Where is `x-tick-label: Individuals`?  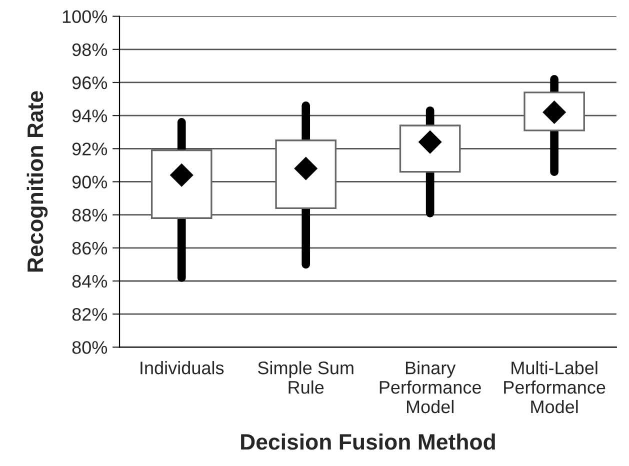
x-tick-label: Individuals is located at coordinates (182, 367).